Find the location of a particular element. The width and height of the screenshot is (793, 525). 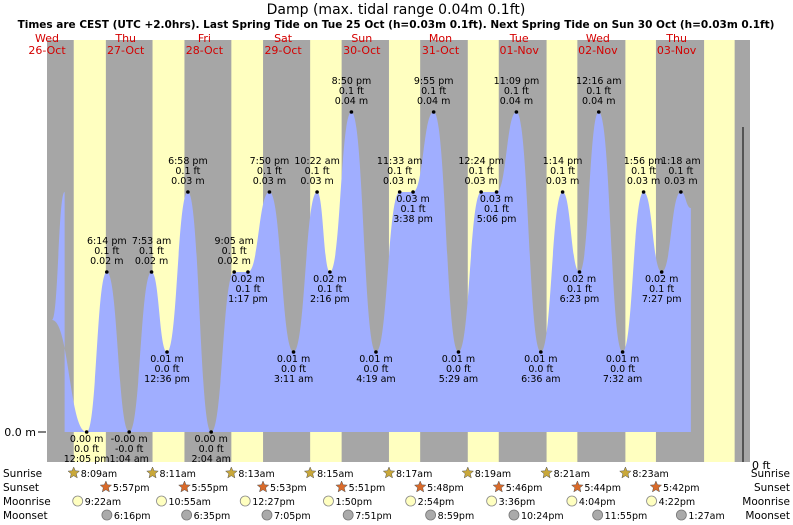

tide-event-time: 12:36 pm is located at coordinates (167, 379).